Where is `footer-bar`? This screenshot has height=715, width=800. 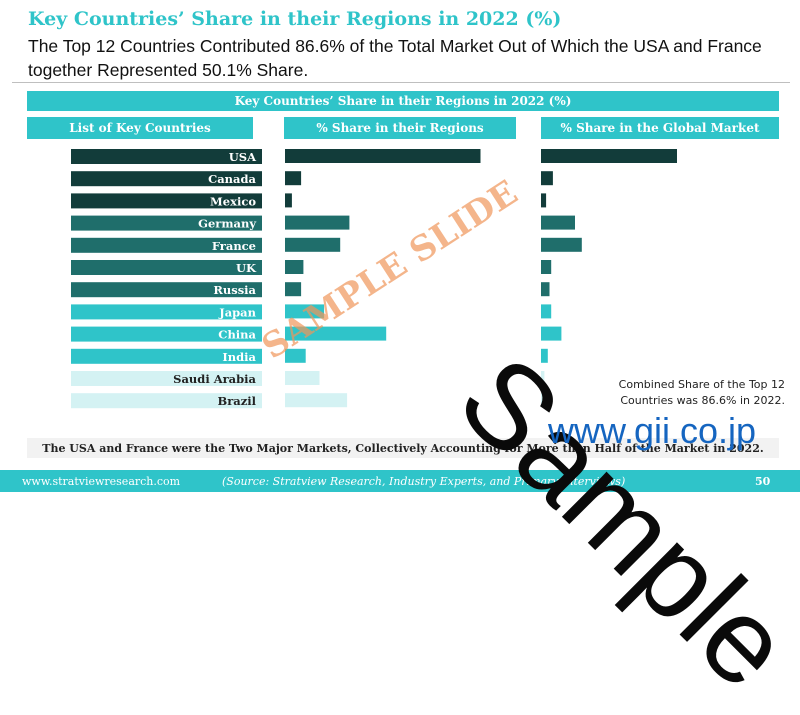
footer-bar is located at coordinates (400, 481).